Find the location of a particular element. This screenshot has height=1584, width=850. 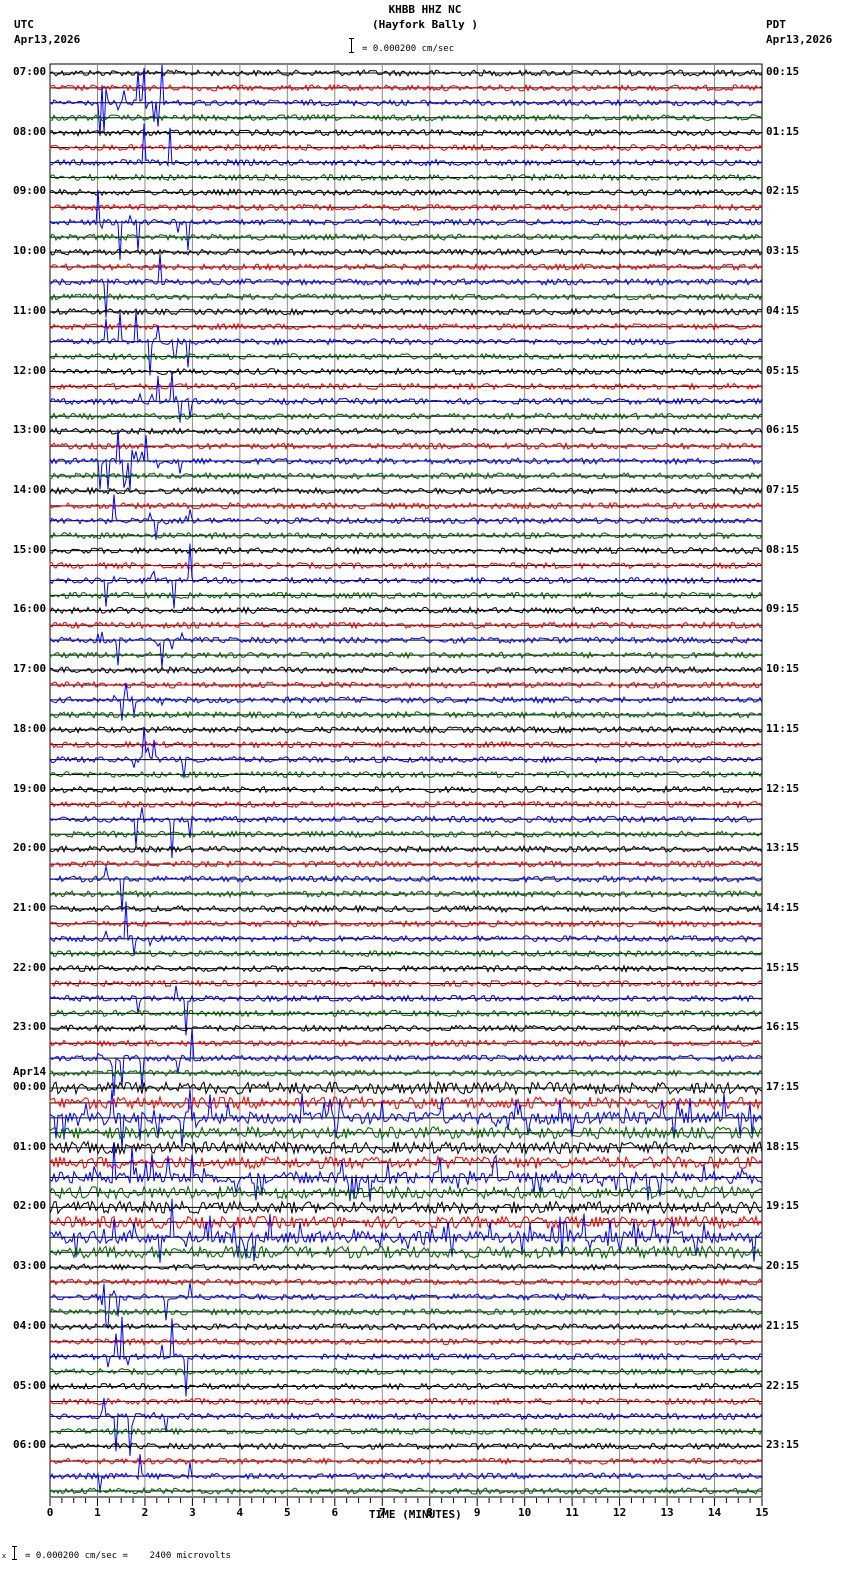

pdt-hour-label: 04:15 is located at coordinates (783, 310).